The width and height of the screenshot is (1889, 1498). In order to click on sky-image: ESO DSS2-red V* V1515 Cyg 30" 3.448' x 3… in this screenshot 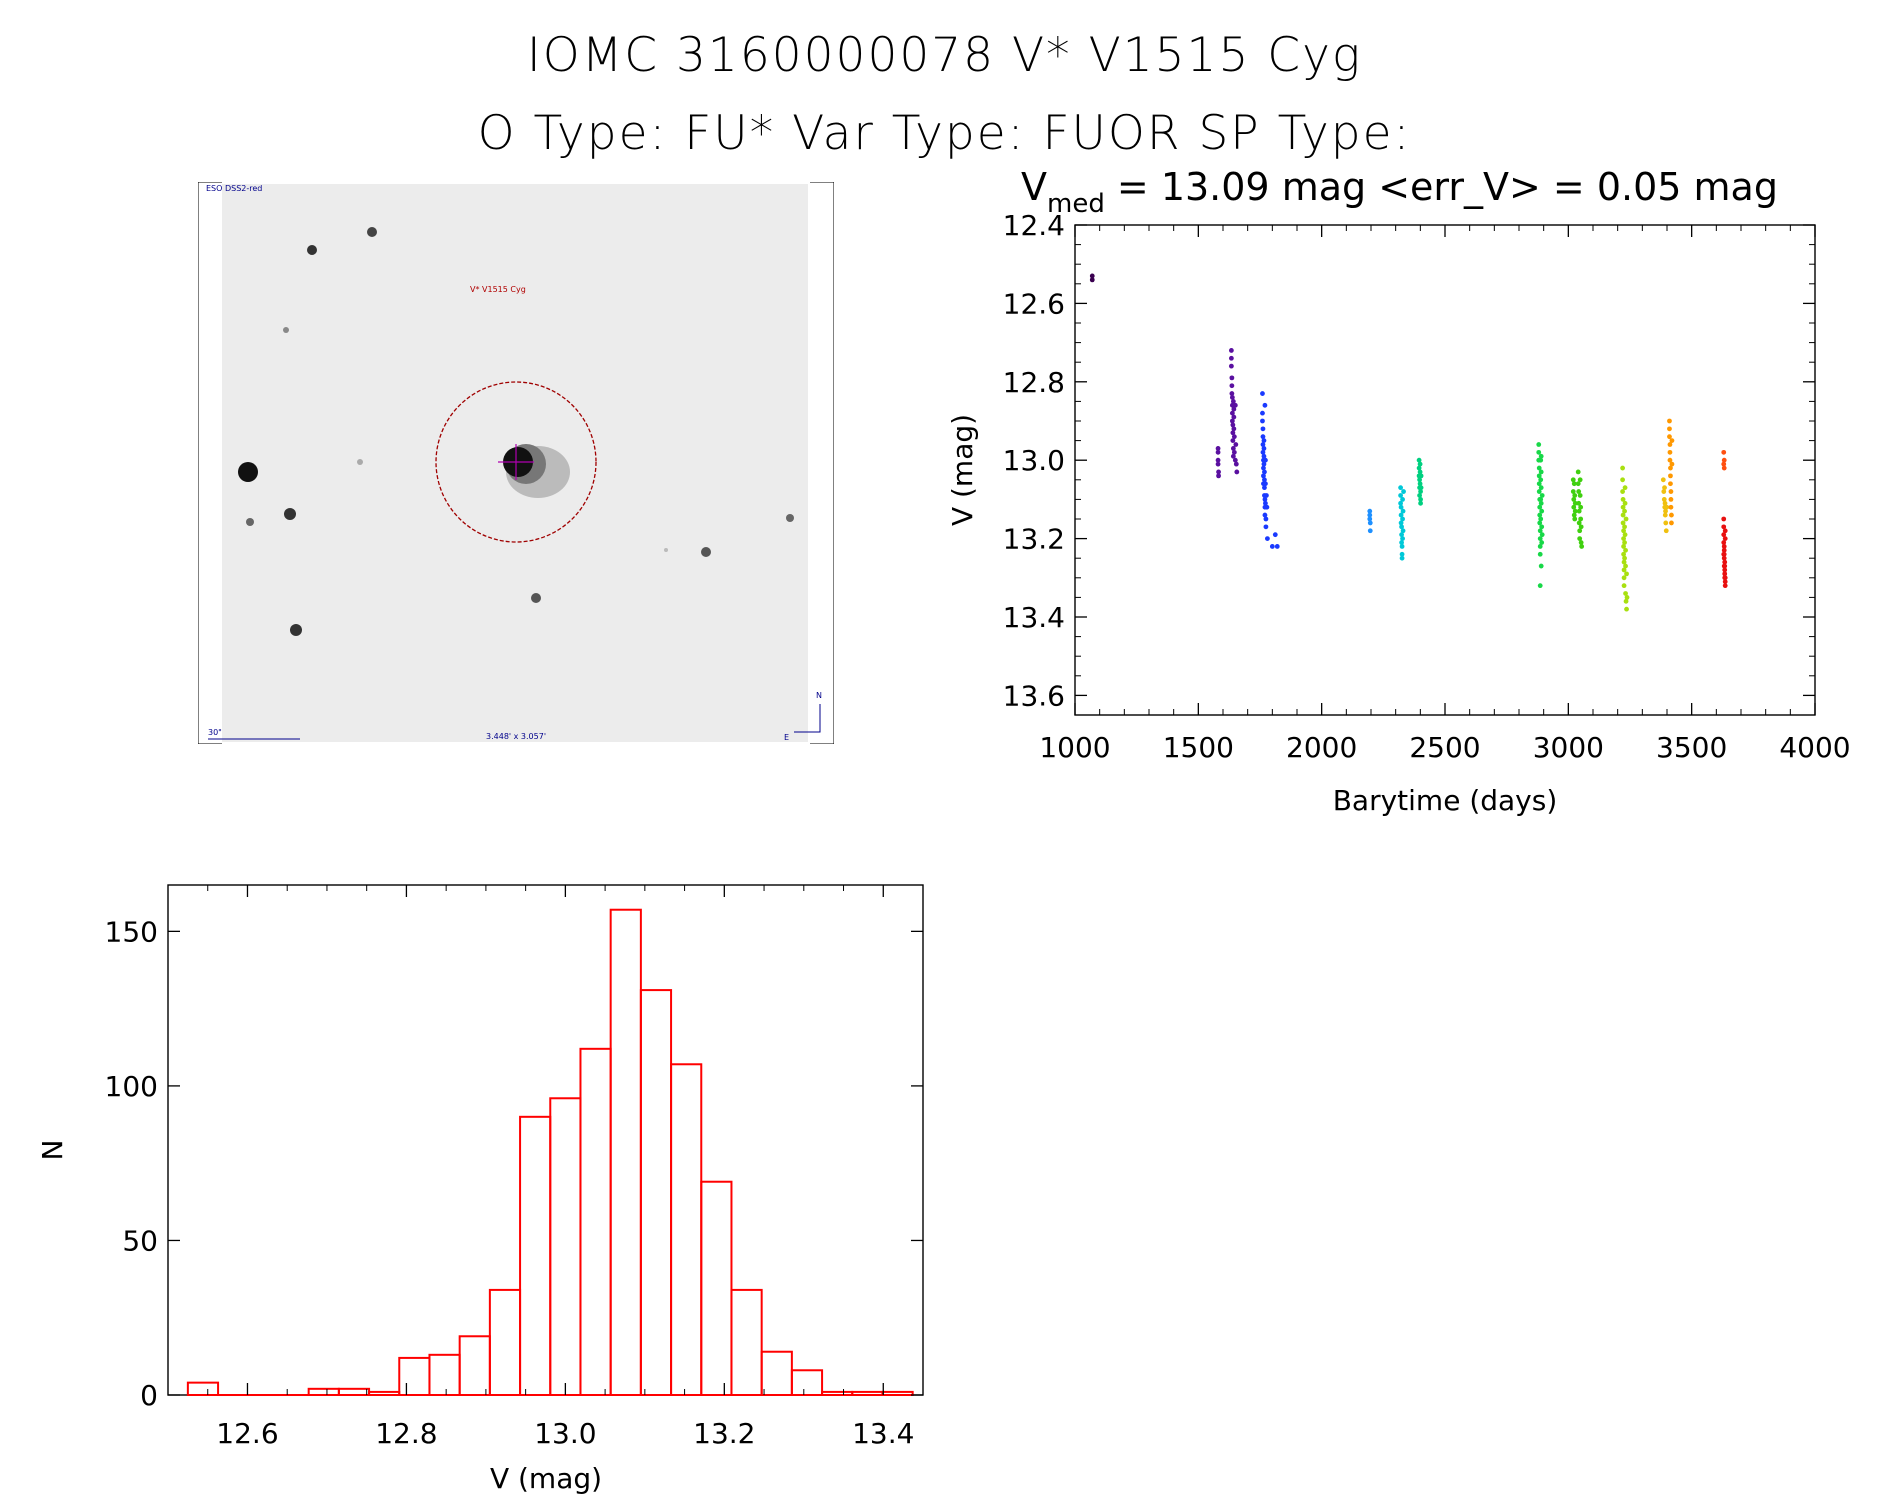, I will do `click(516, 463)`.